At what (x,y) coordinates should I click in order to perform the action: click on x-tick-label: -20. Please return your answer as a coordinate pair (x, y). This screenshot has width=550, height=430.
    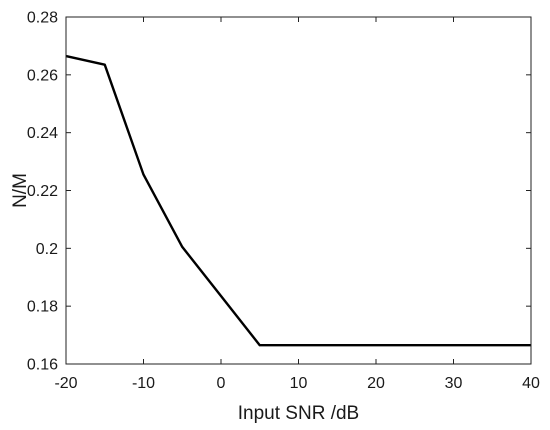
    Looking at the image, I should click on (65, 383).